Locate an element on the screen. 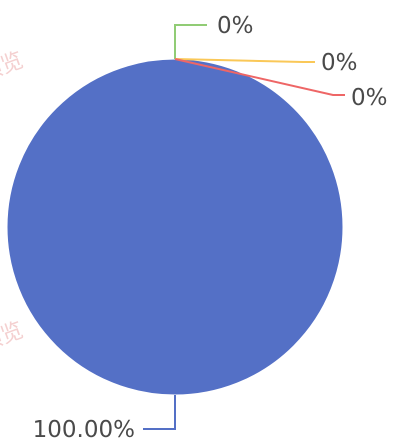 The height and width of the screenshot is (441, 404). data-label-2: 0% is located at coordinates (339, 63).